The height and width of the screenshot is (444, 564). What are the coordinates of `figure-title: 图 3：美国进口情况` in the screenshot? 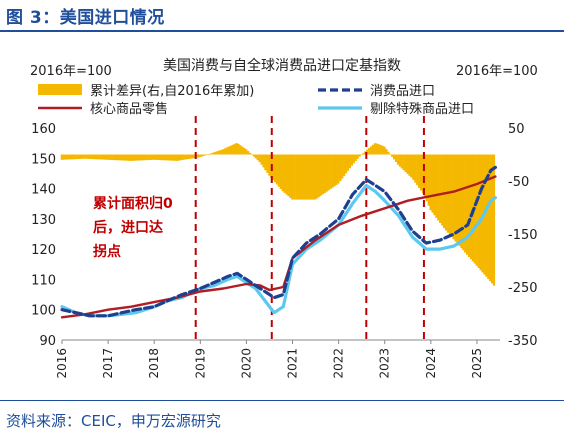 It's located at (85, 18).